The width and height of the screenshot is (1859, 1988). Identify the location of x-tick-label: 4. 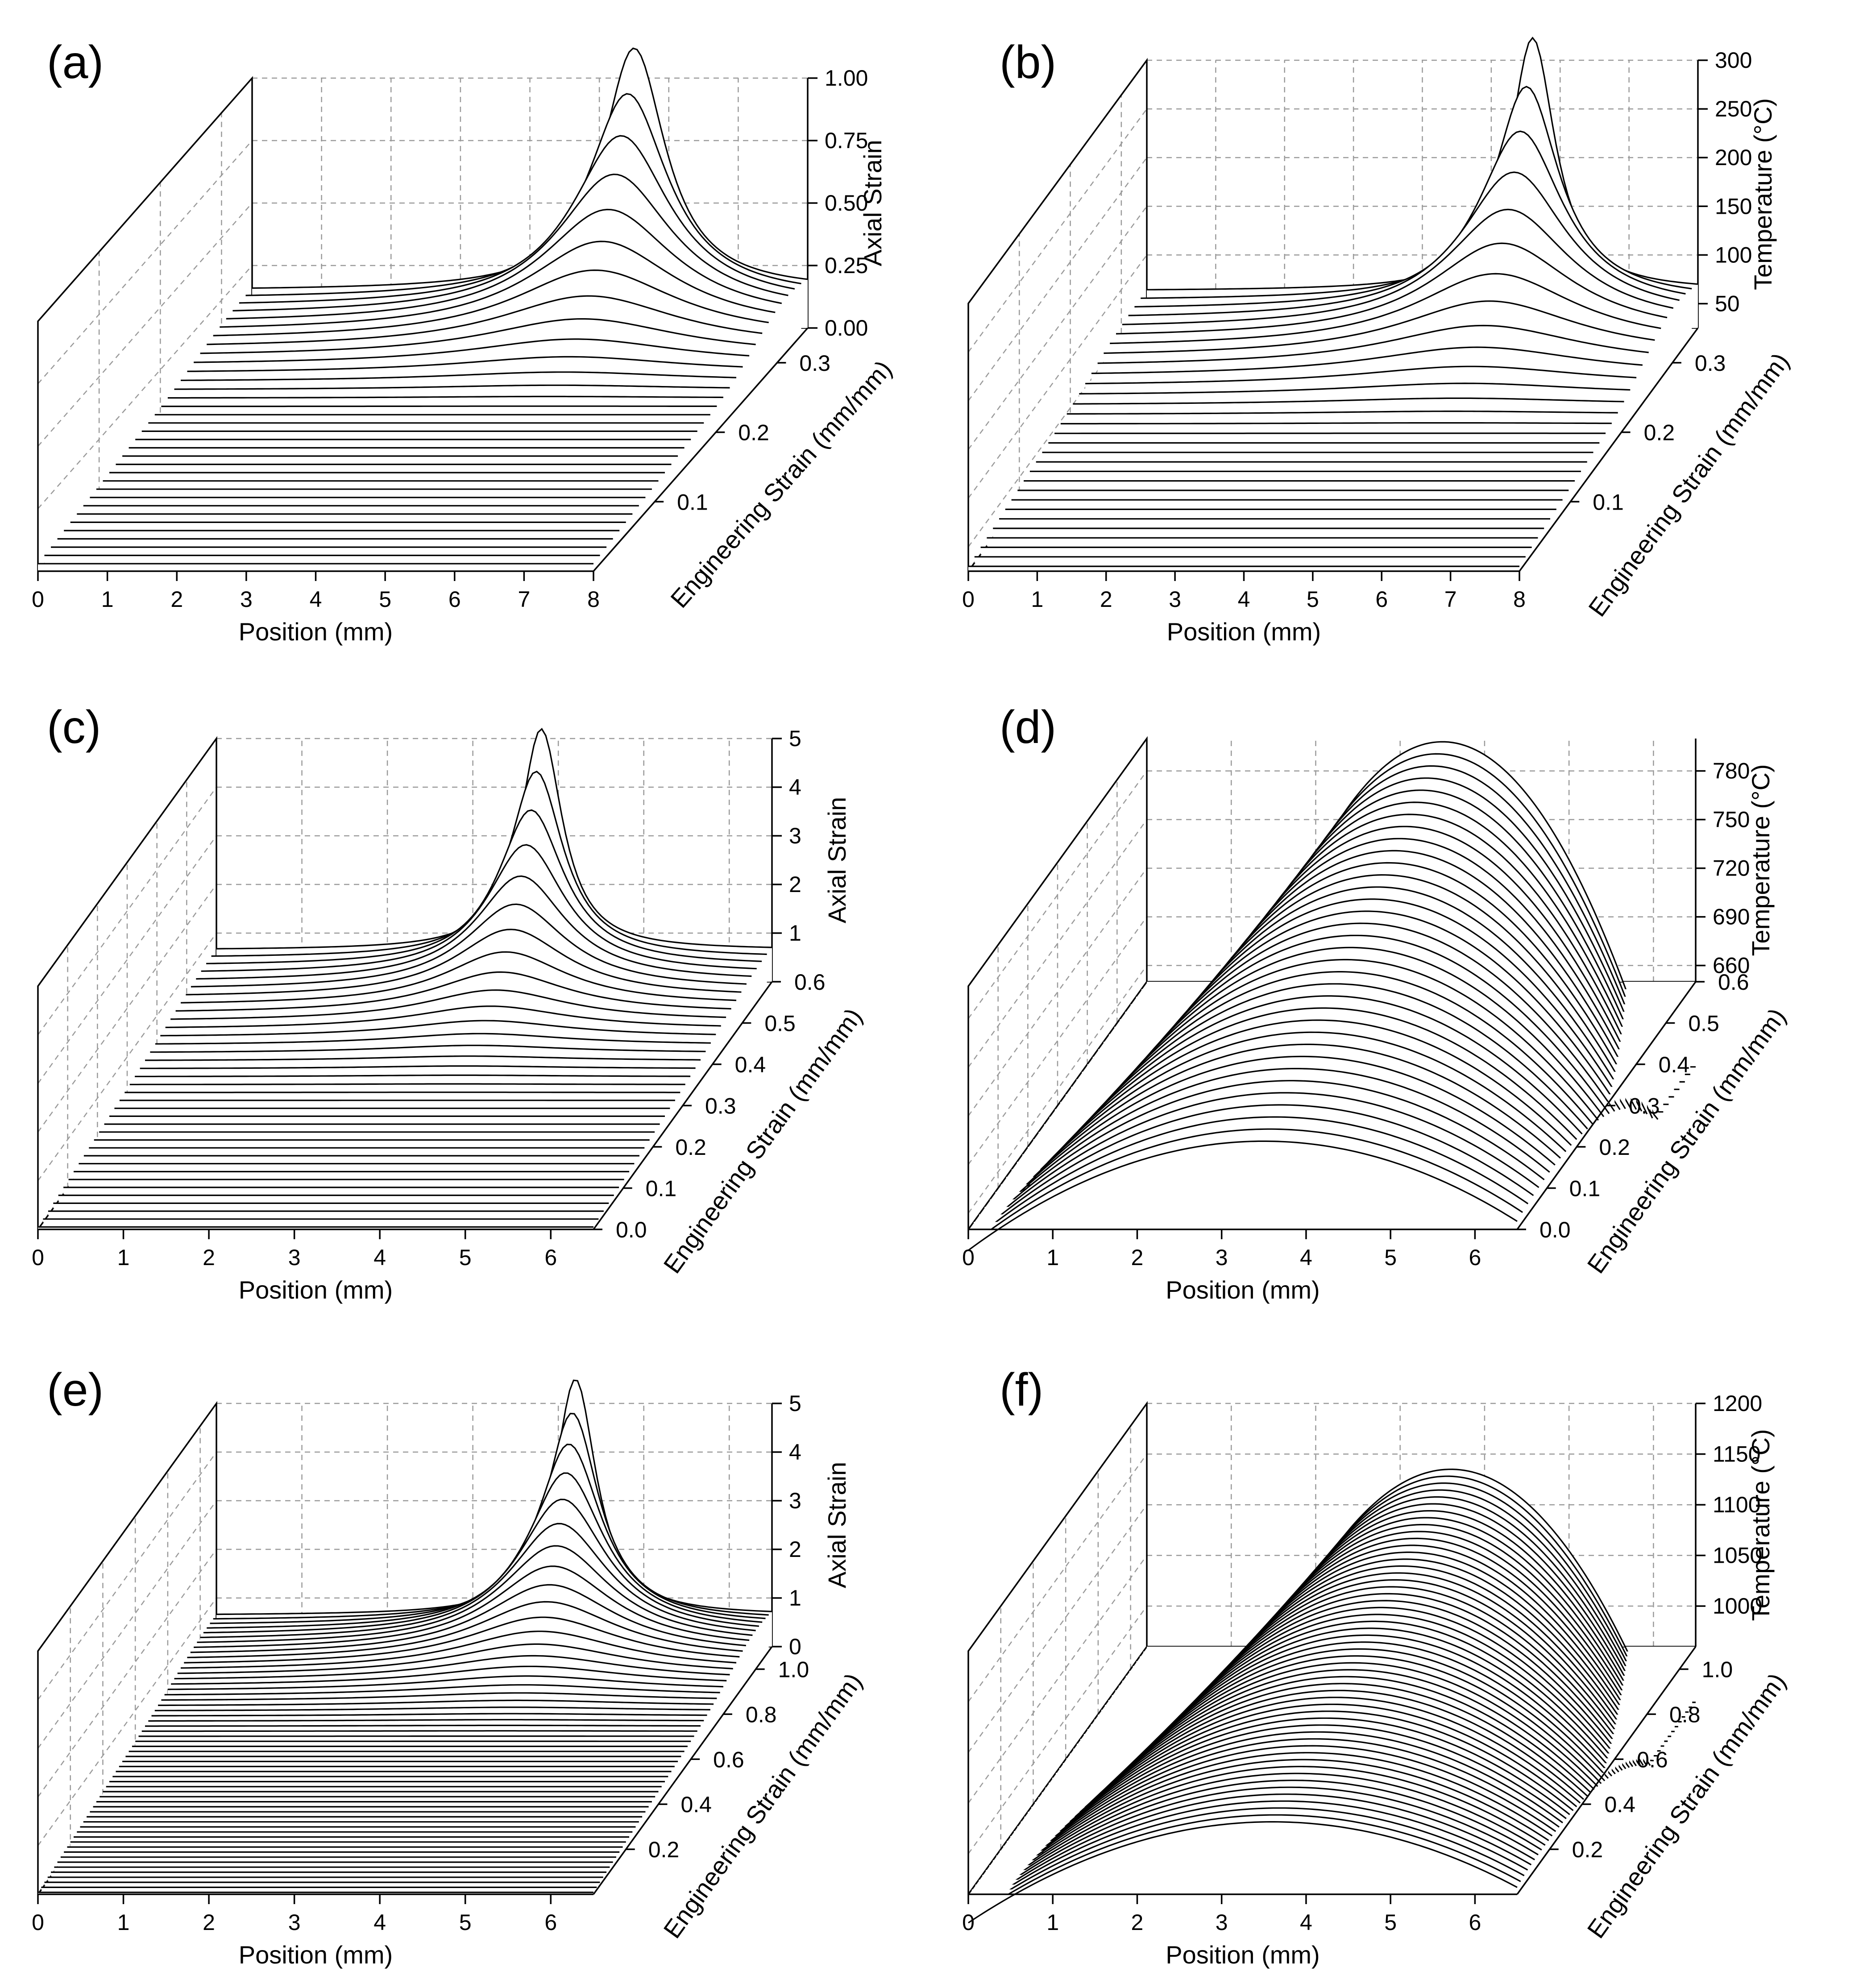
(379, 1922).